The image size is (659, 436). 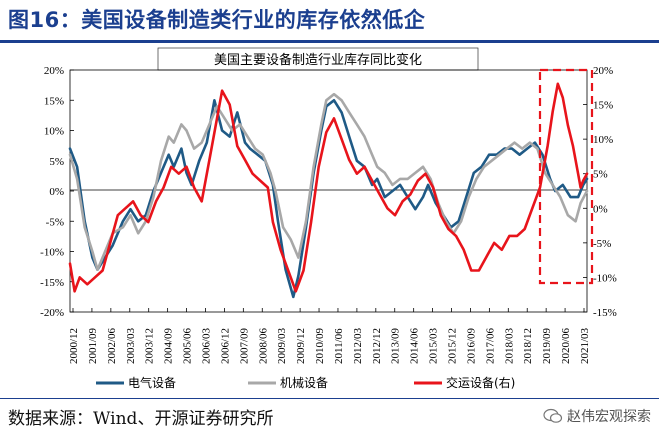 What do you see at coordinates (480, 382) in the screenshot?
I see `legend-label-transport: 交运设备(右)` at bounding box center [480, 382].